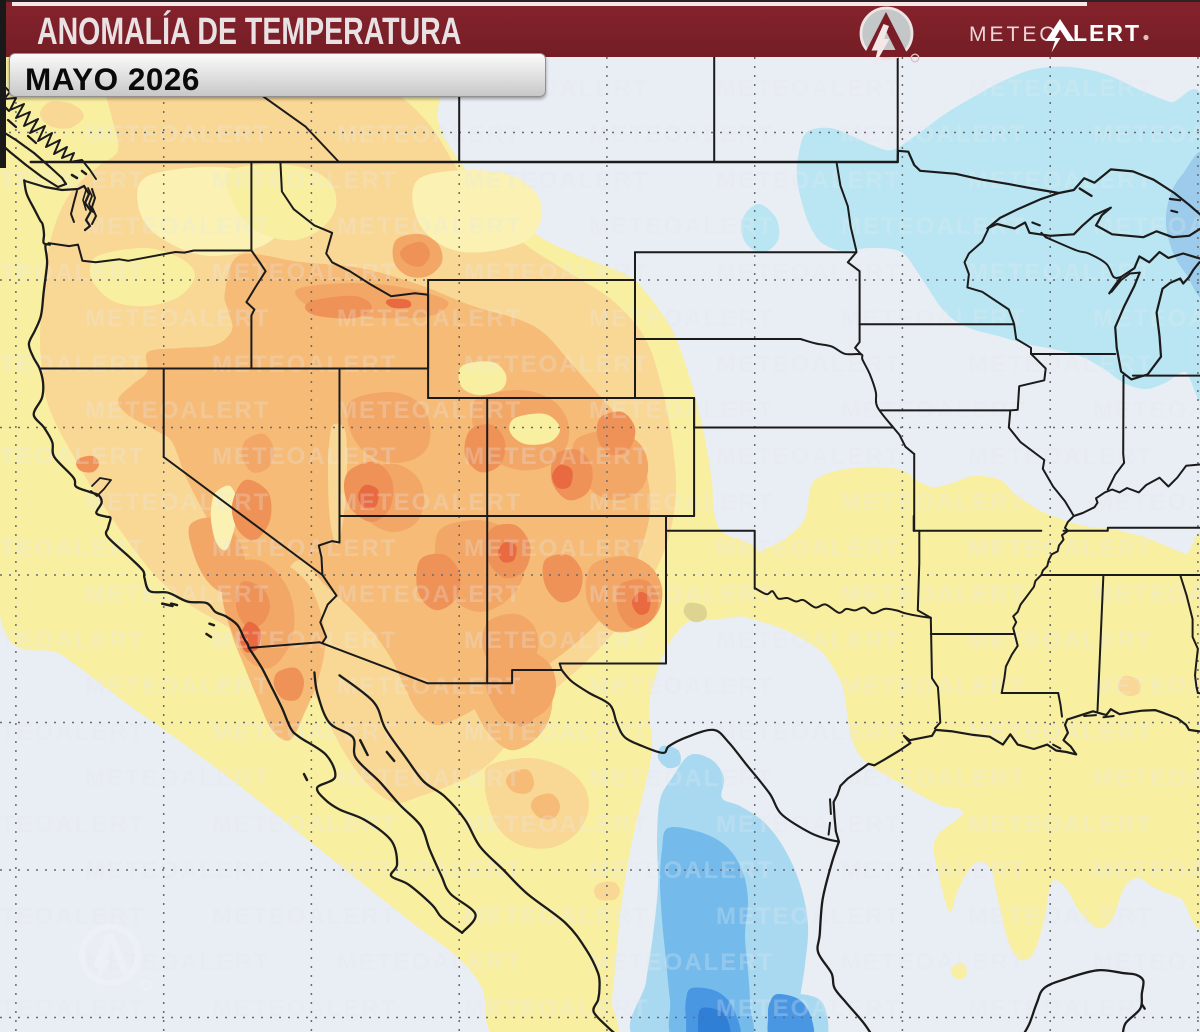  What do you see at coordinates (1107, 33) in the screenshot?
I see `svg-text: LERT` at bounding box center [1107, 33].